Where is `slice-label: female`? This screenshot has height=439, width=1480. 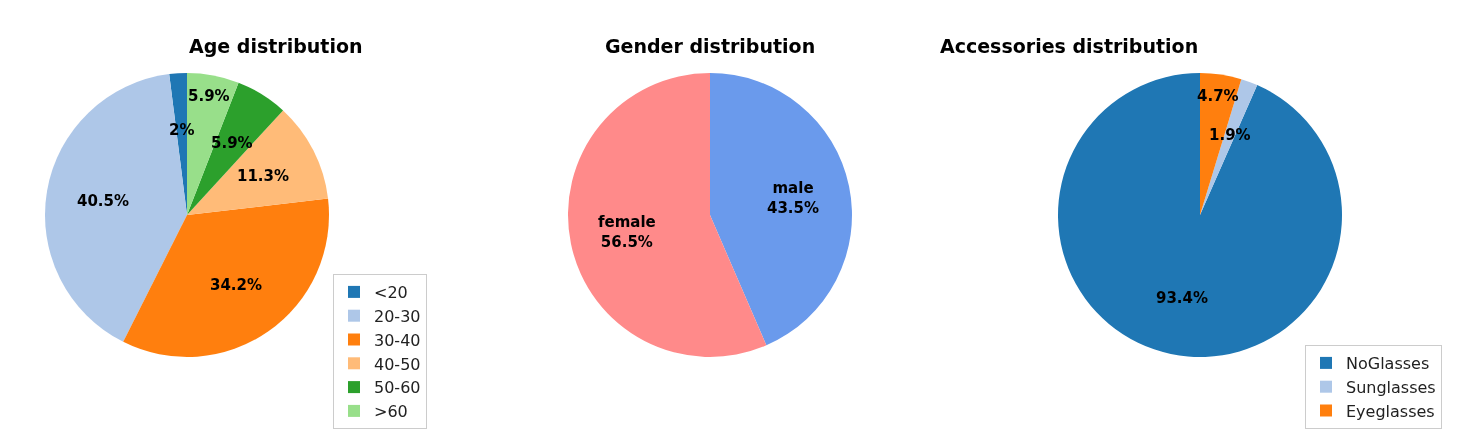
slice-label: female is located at coordinates (627, 222).